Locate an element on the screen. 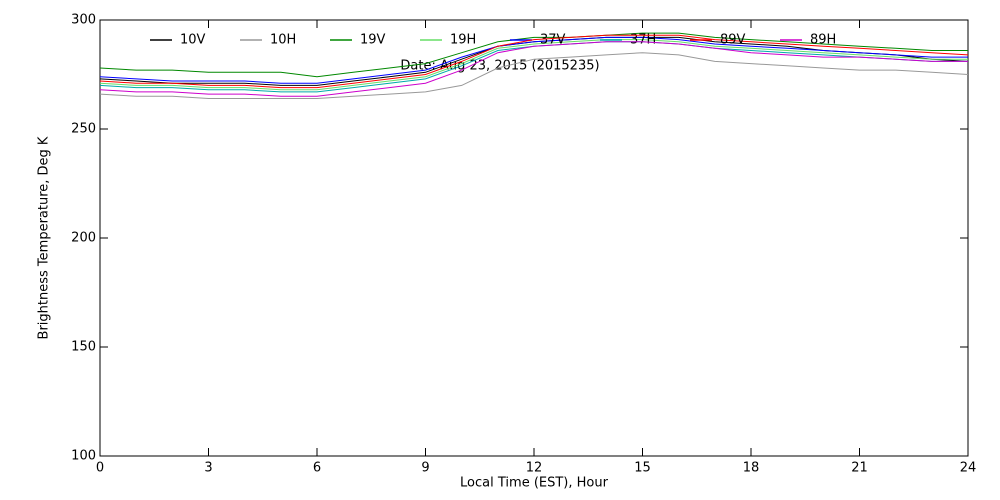  x-tick-label: 24 is located at coordinates (968, 468).